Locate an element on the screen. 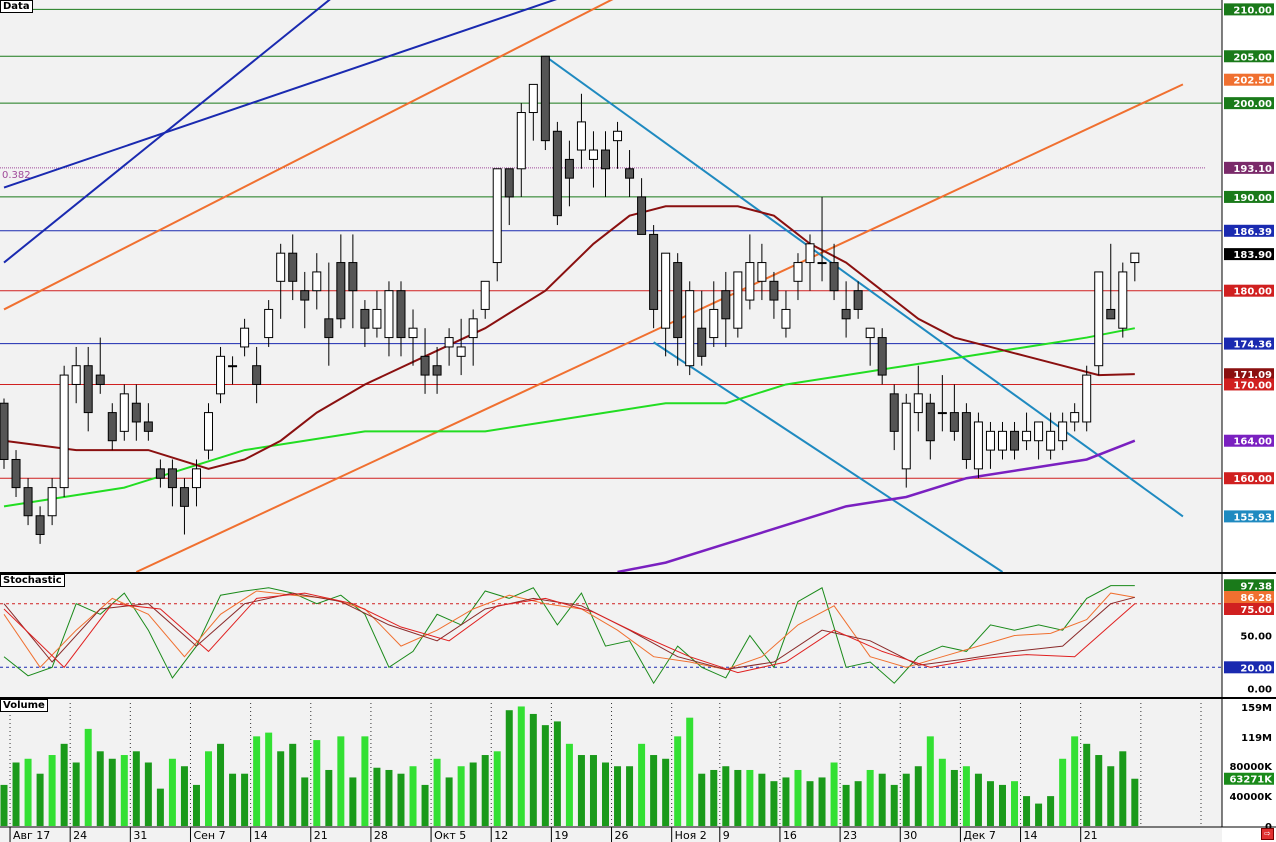  volume-axis-tick-label: 119M is located at coordinates (1256, 738).